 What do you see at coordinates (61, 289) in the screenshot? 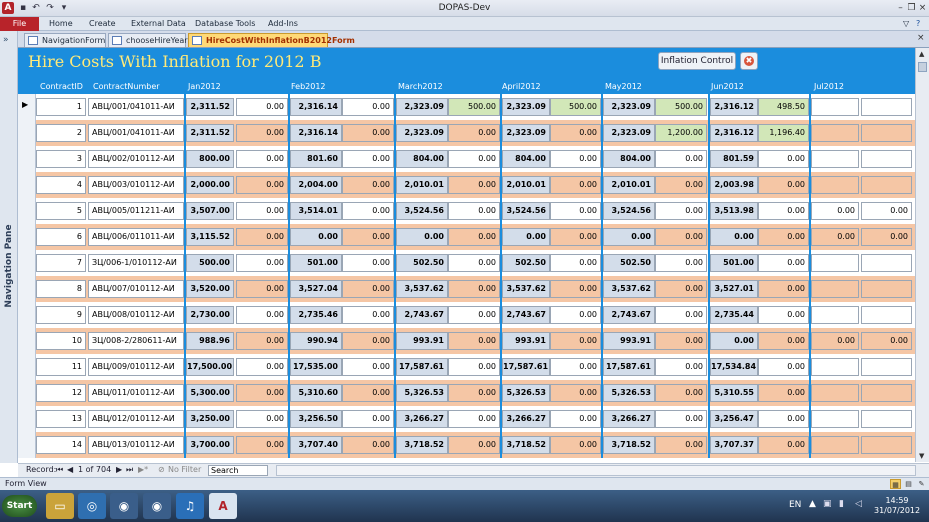
I see `contractid-field: 8` at bounding box center [61, 289].